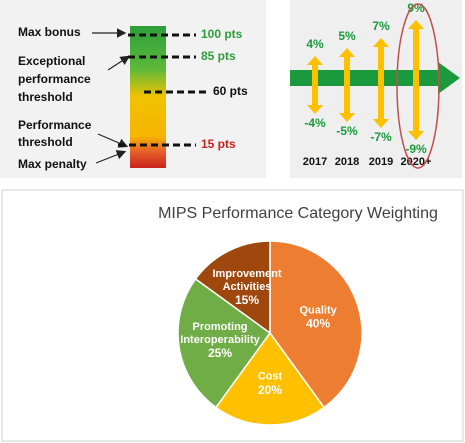 This screenshot has width=465, height=443. What do you see at coordinates (347, 131) in the screenshot?
I see `penalty-label: -5%` at bounding box center [347, 131].